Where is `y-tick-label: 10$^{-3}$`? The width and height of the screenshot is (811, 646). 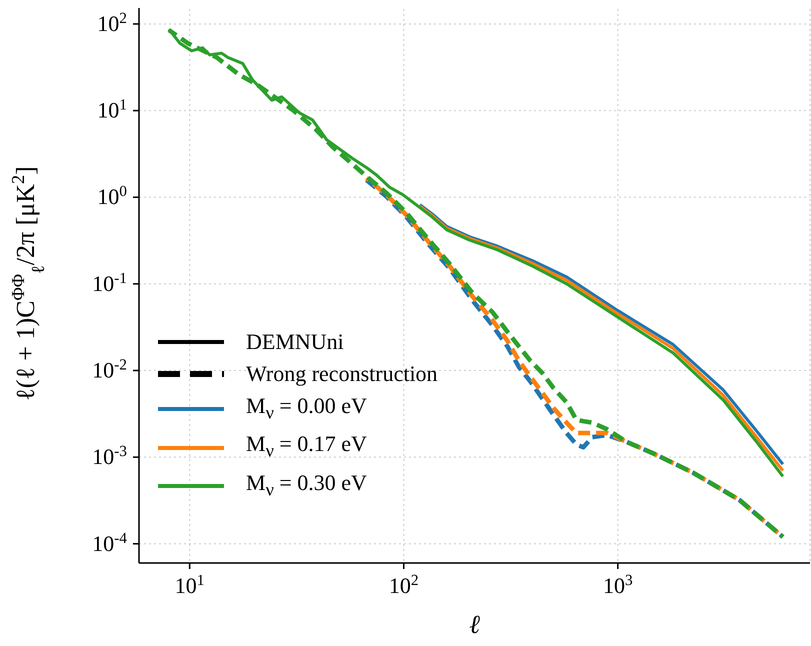
y-tick-label: 10$^{-3}$ is located at coordinates (110, 456).